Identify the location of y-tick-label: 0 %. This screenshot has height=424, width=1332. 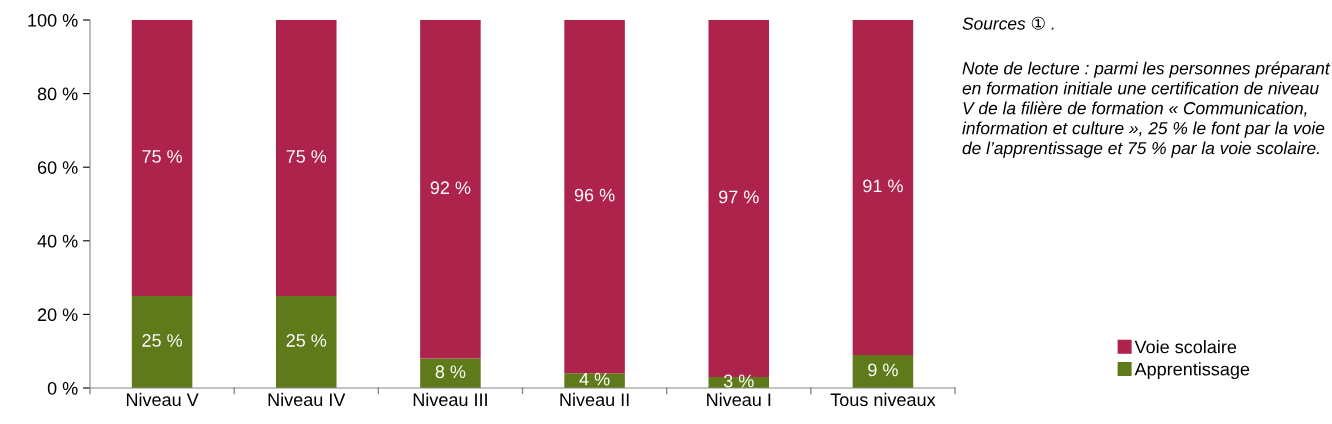
(62, 388).